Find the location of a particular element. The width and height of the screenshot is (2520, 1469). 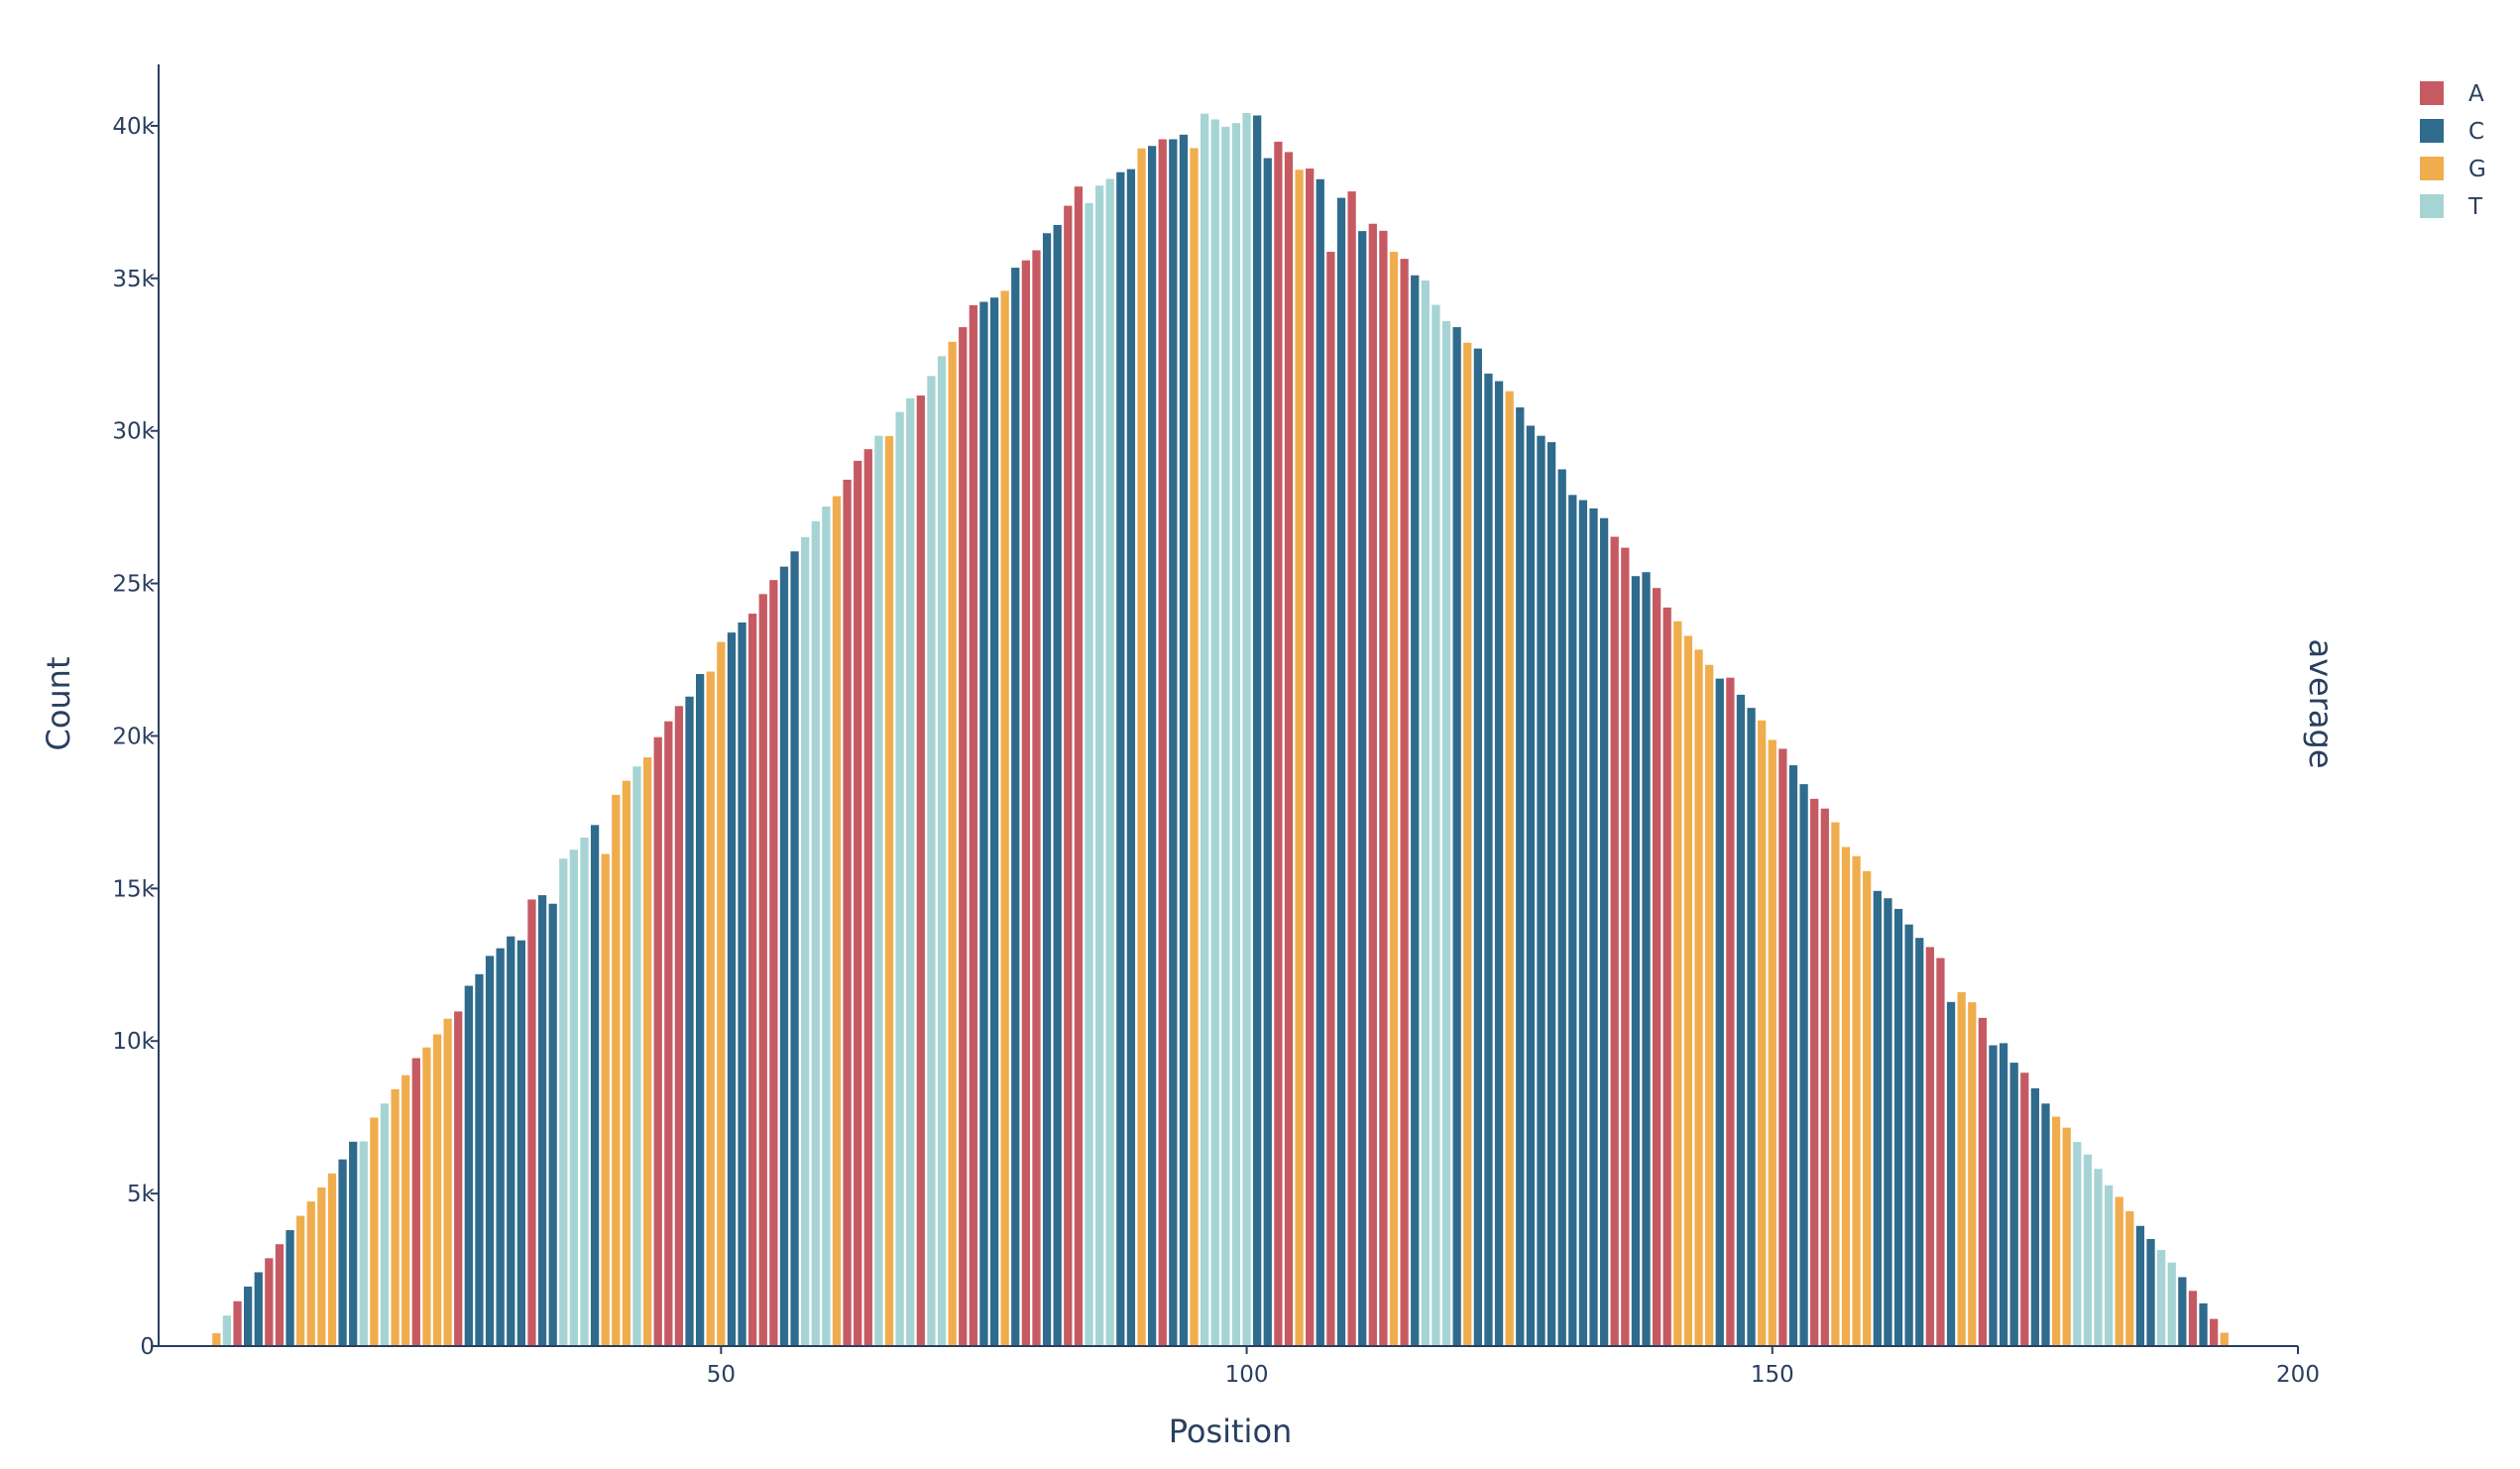

y-tick-label: 30k is located at coordinates (133, 432).